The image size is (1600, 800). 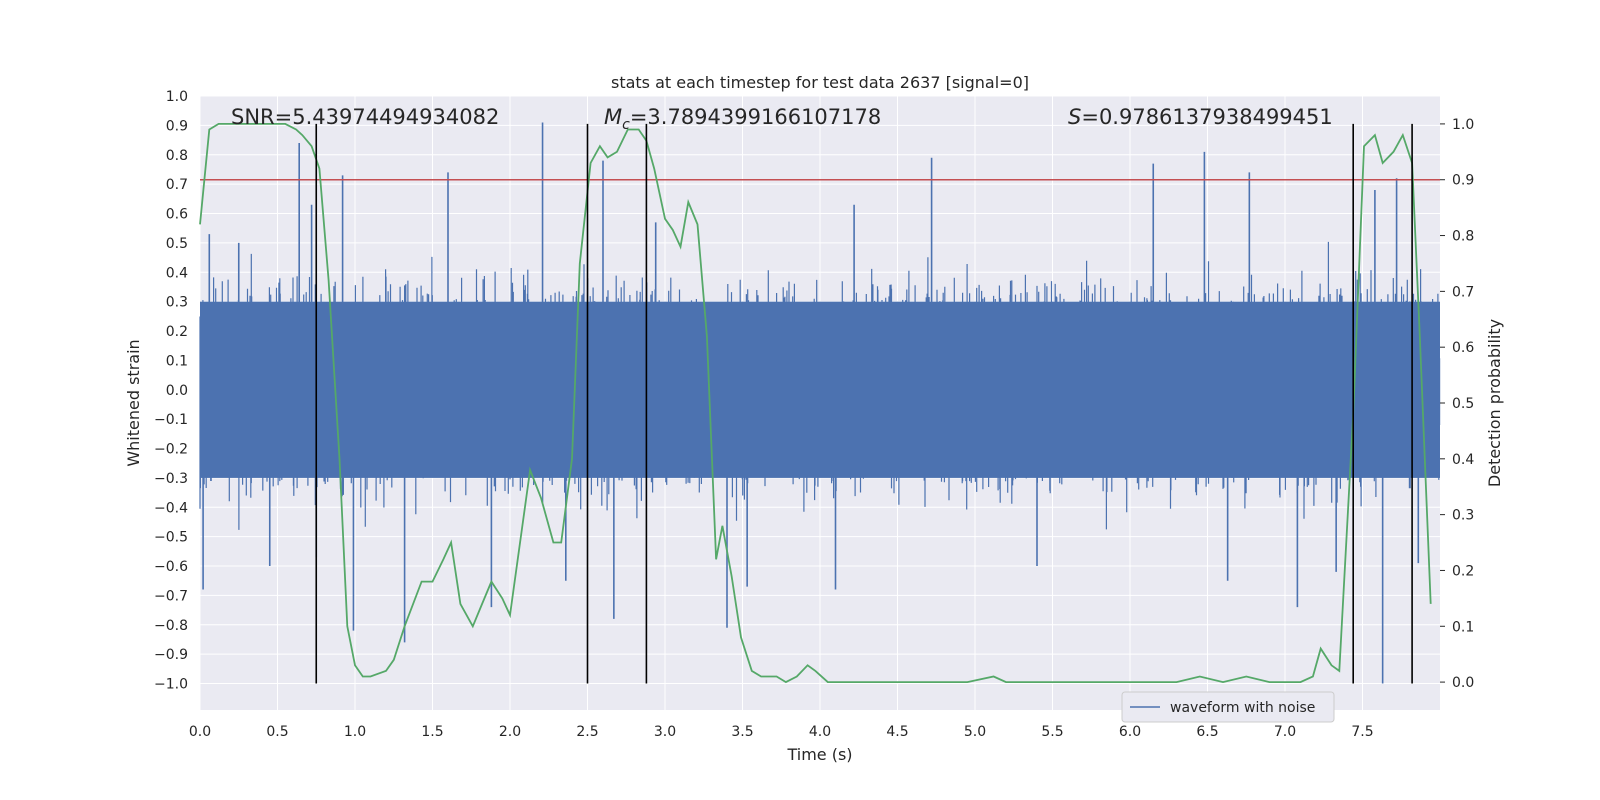 I want to click on y-tick-label: 0.2, so click(x=177, y=332).